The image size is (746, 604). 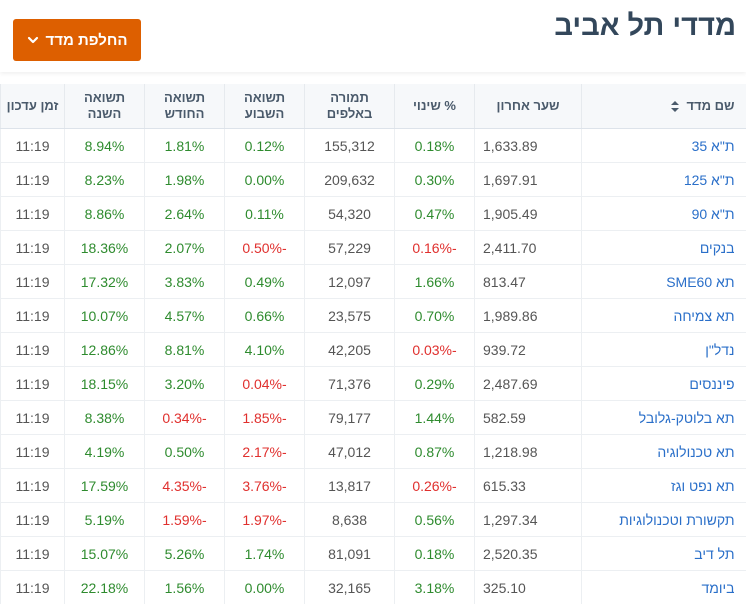 I want to click on change-cell: 0.56%, so click(x=434, y=519).